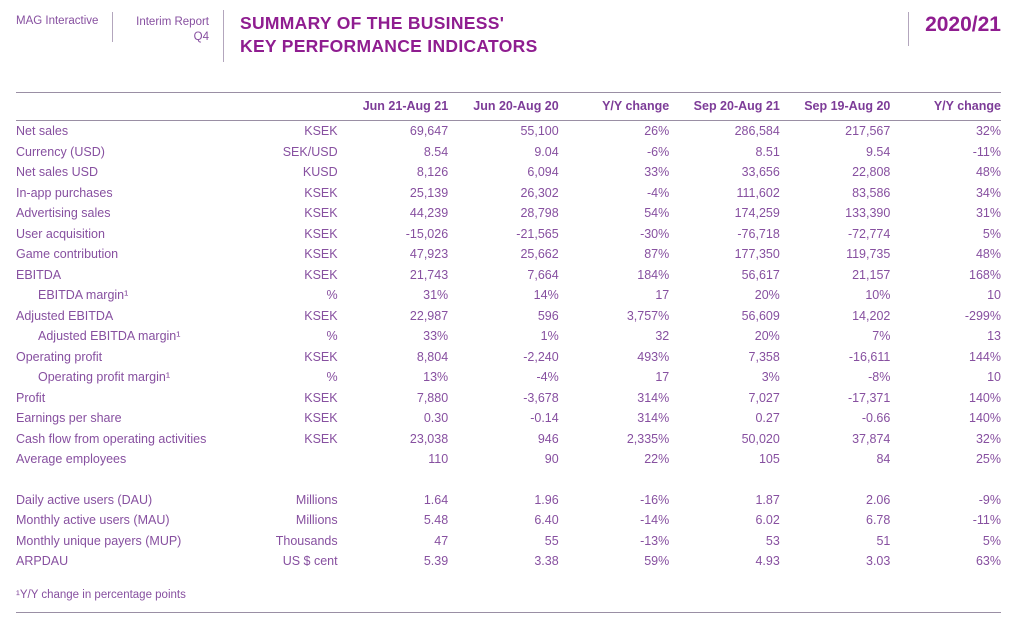 The height and width of the screenshot is (621, 1017). Describe the element at coordinates (883, 459) in the screenshot. I see `row-value: 84` at that location.